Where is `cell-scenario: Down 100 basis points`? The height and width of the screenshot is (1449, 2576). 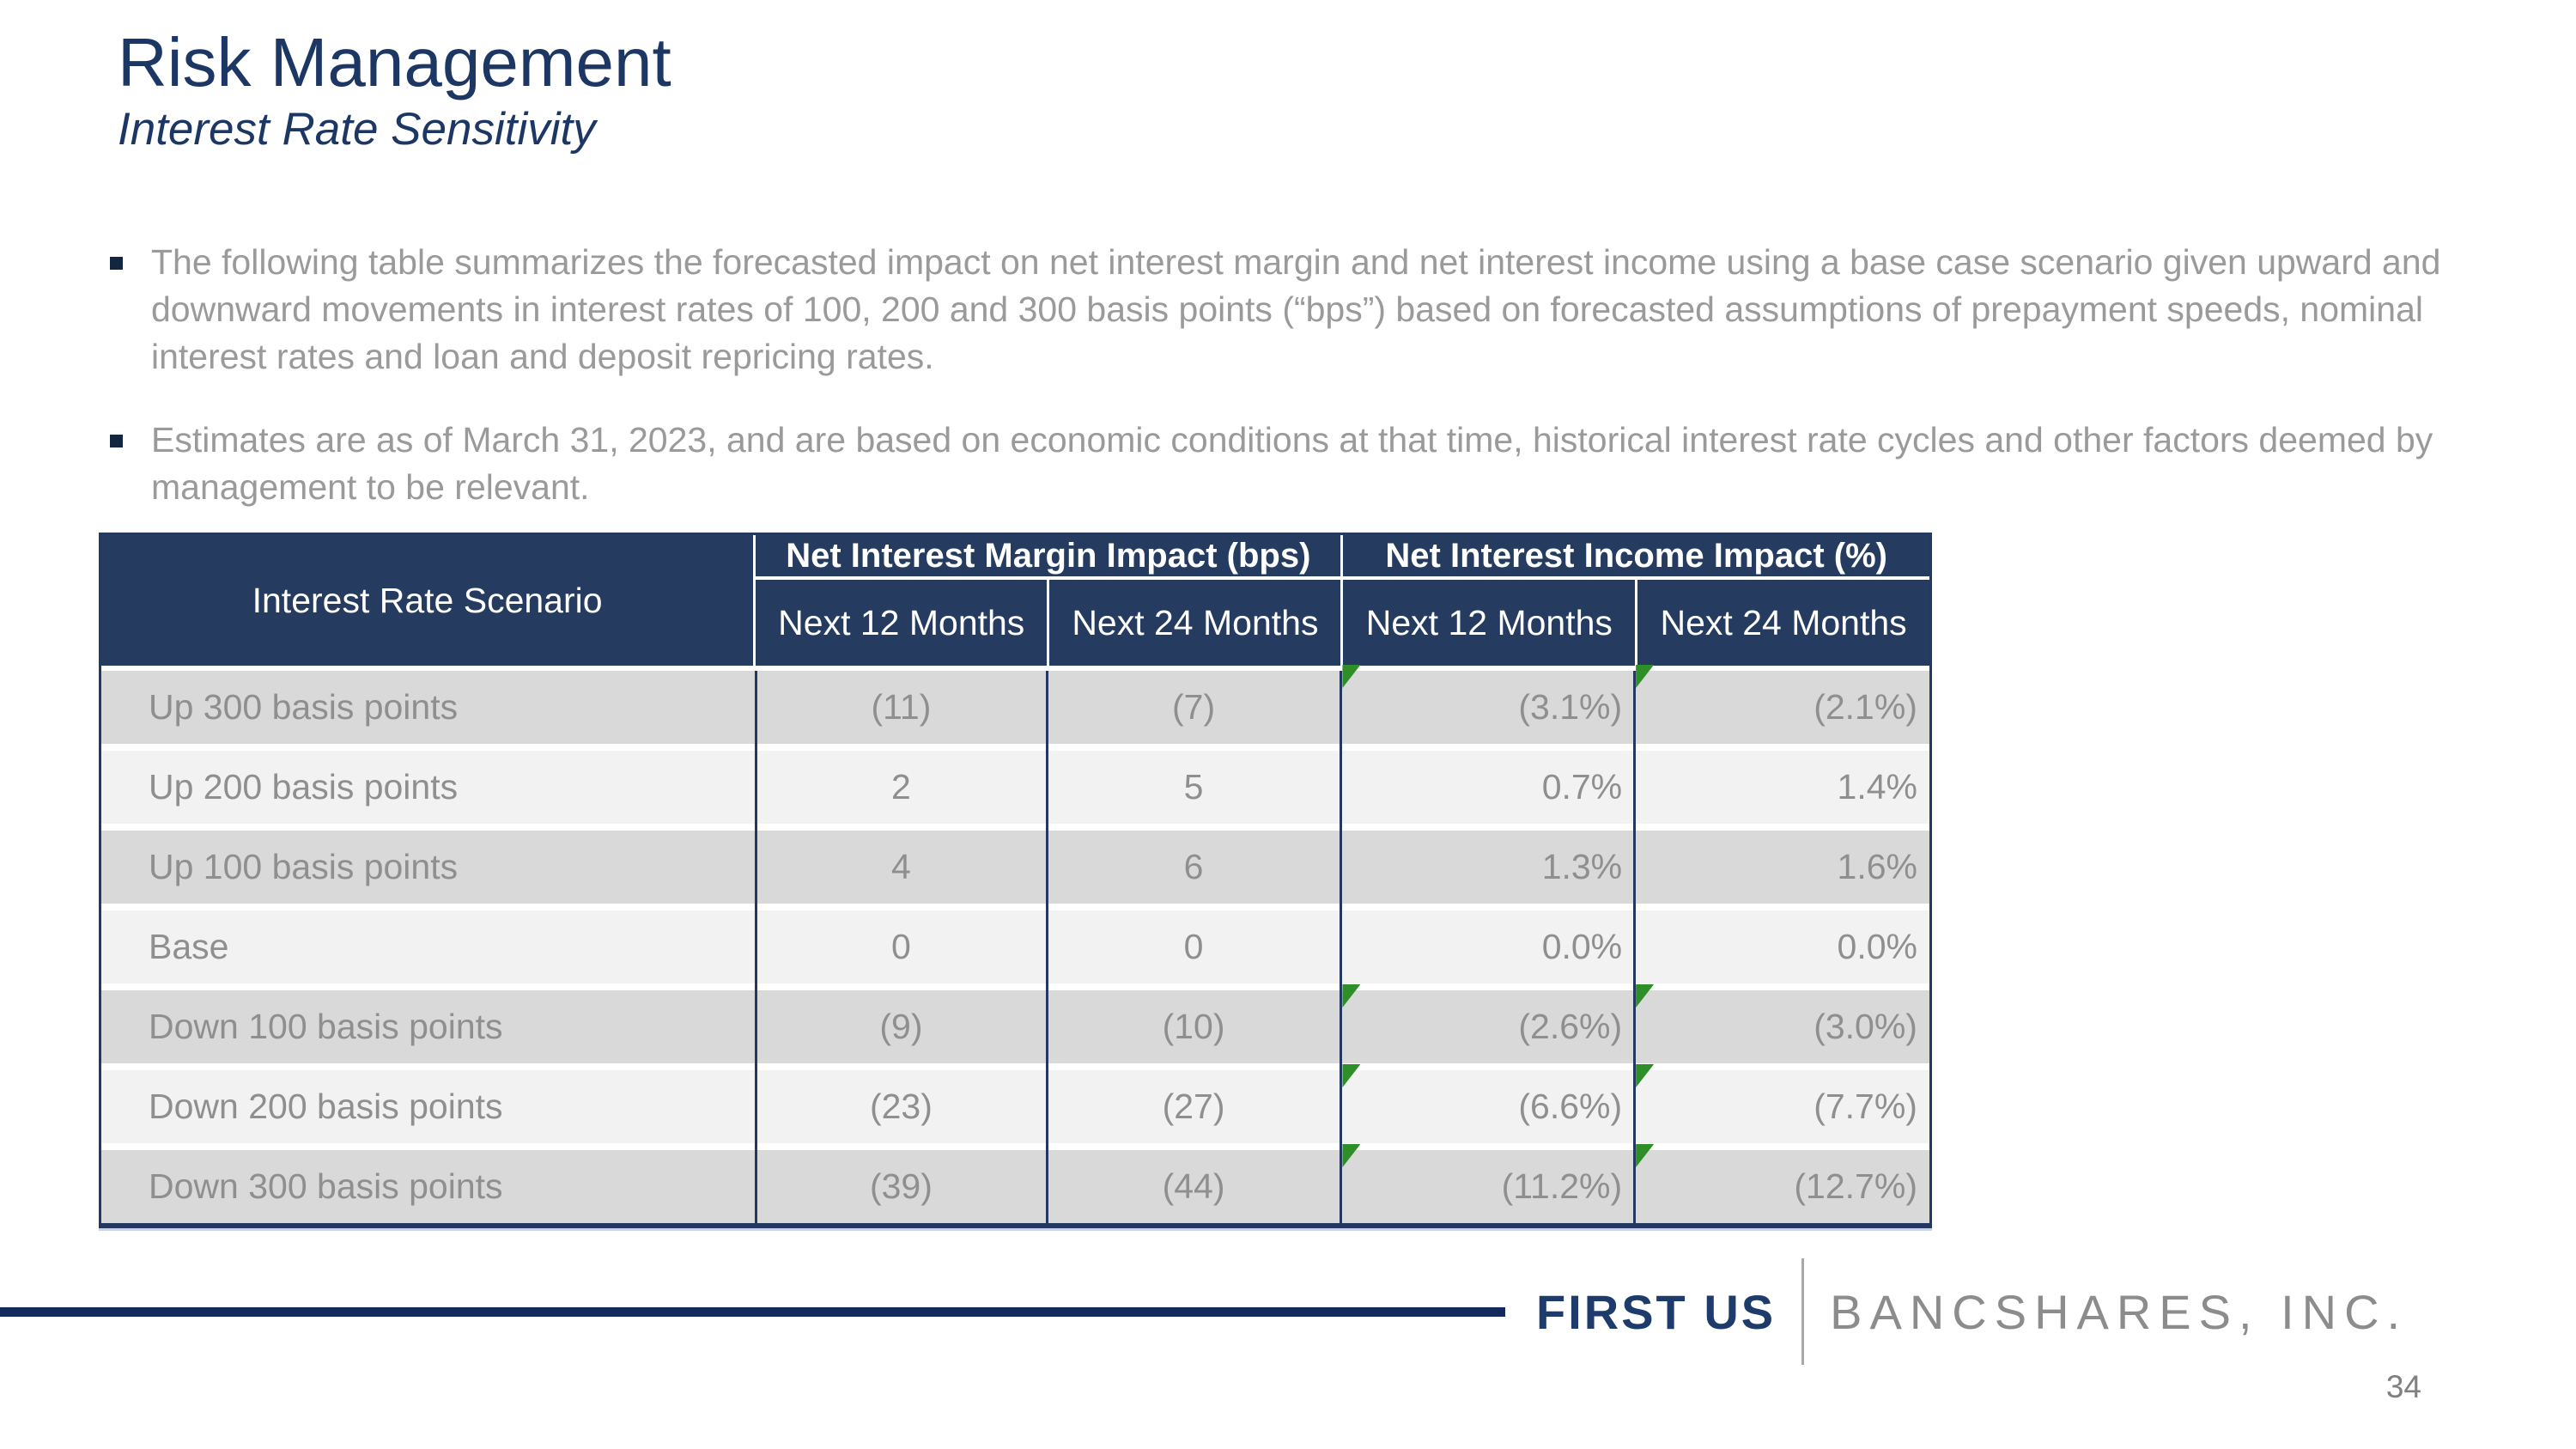 cell-scenario: Down 100 basis points is located at coordinates (429, 1026).